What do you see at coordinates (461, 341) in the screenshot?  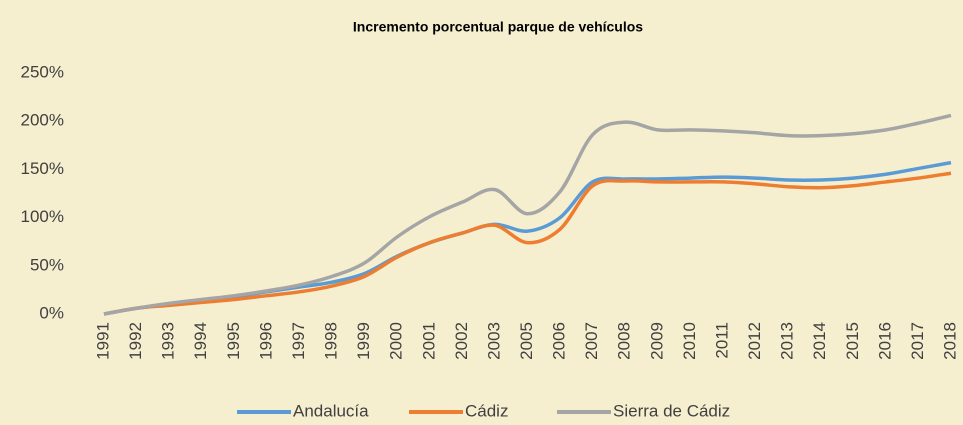 I see `x-tick-label: 2002` at bounding box center [461, 341].